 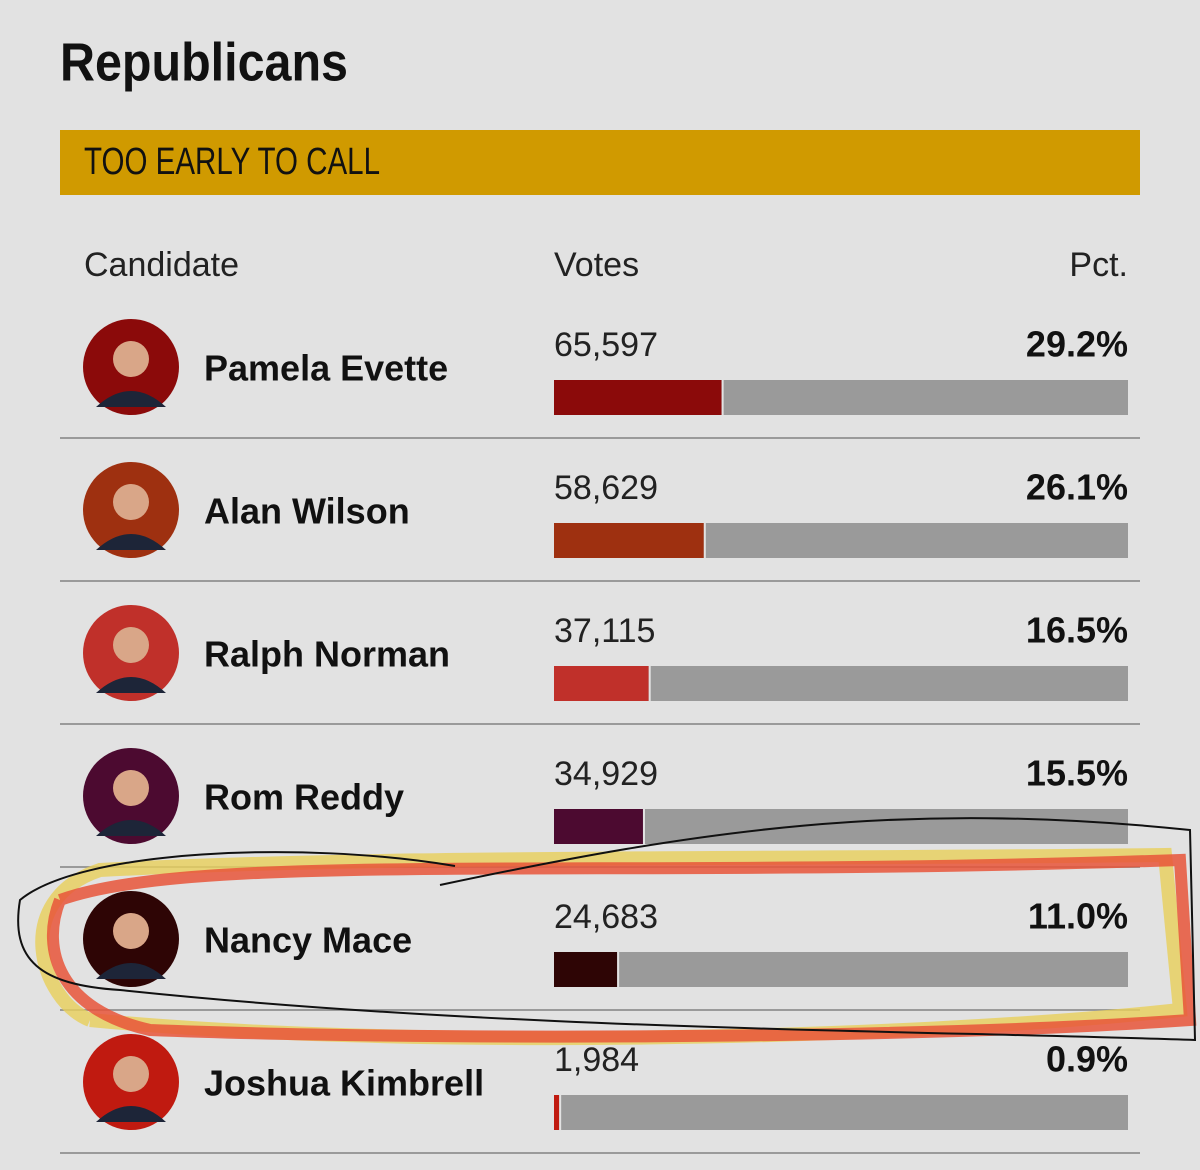 What do you see at coordinates (606, 917) in the screenshot?
I see `vote-count: 24,683` at bounding box center [606, 917].